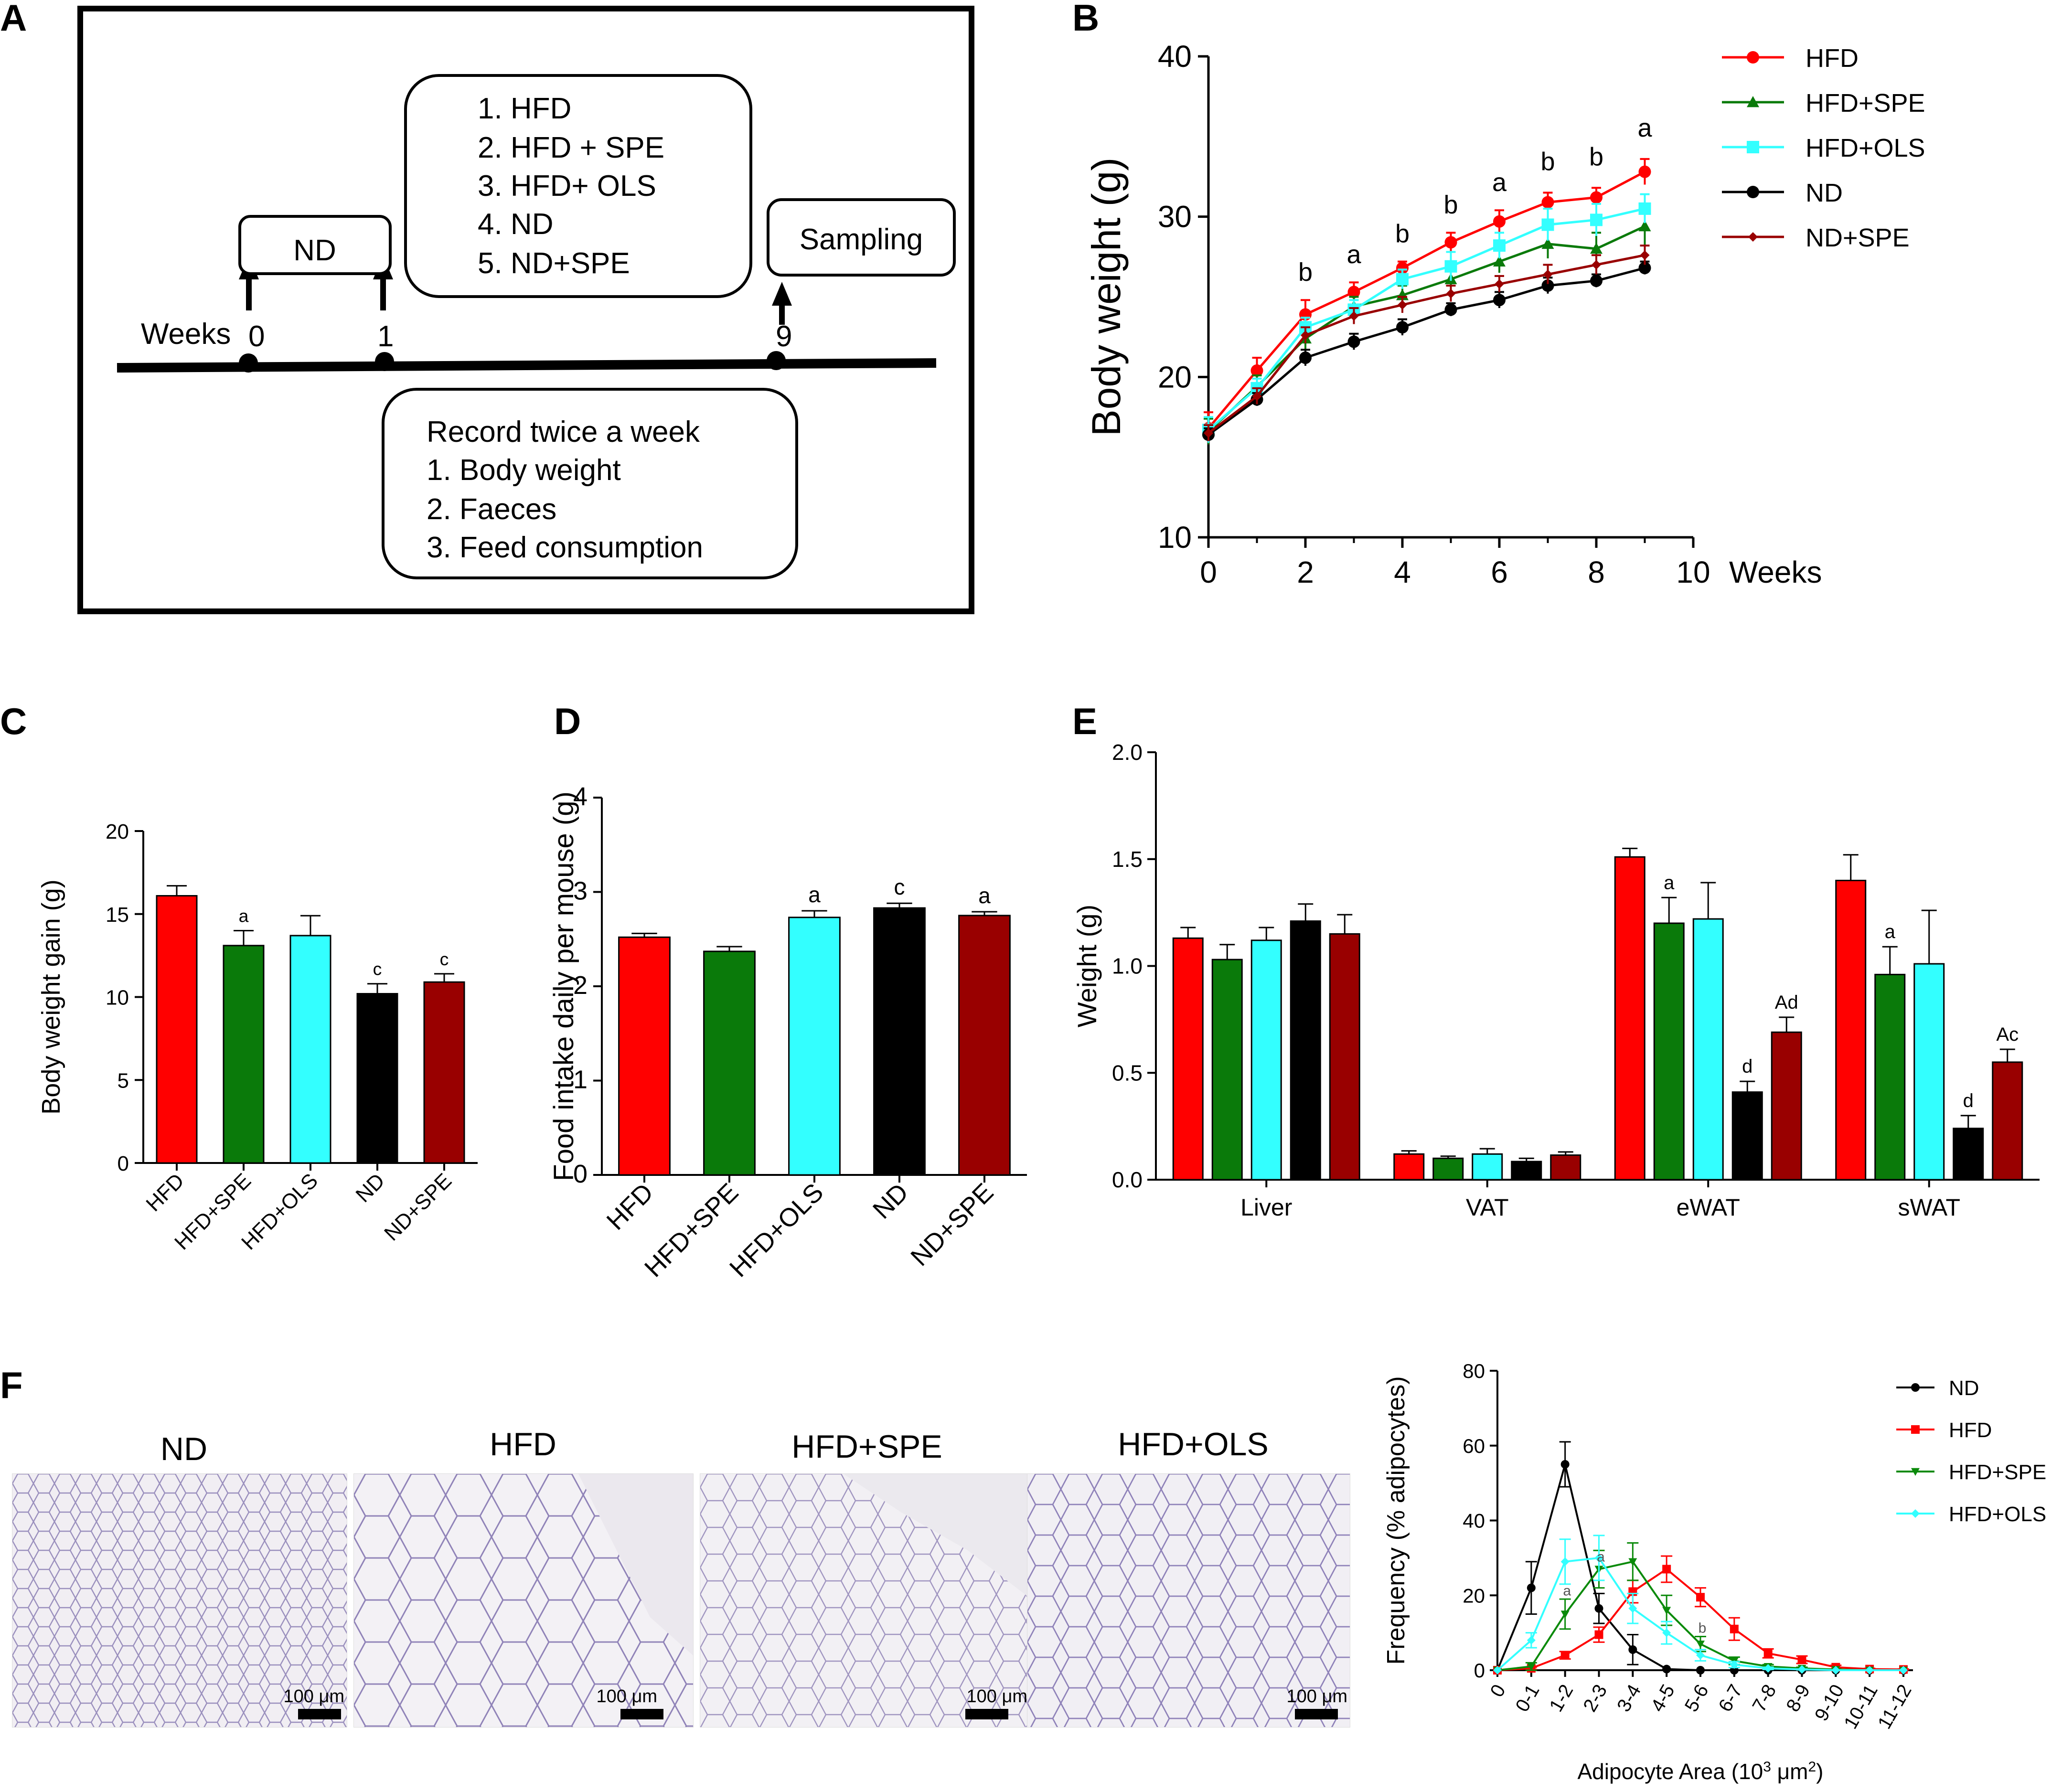 The image size is (2062, 1792). I want to click on b-line-hfd, so click(1426, 300).